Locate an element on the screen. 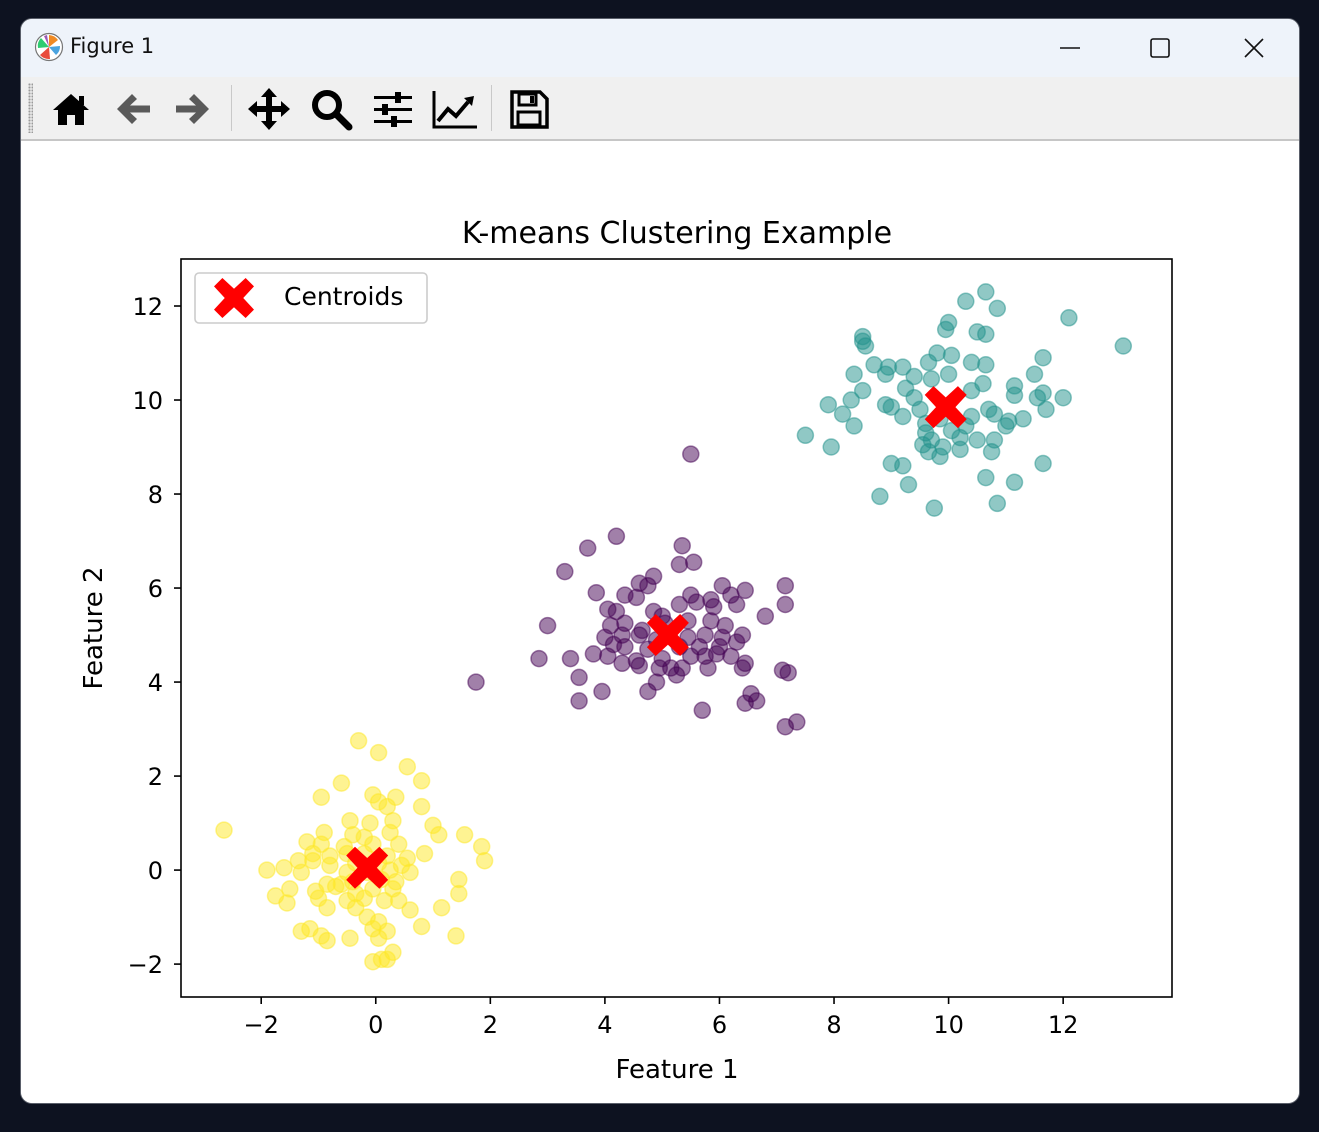  forward-button is located at coordinates (193, 109).